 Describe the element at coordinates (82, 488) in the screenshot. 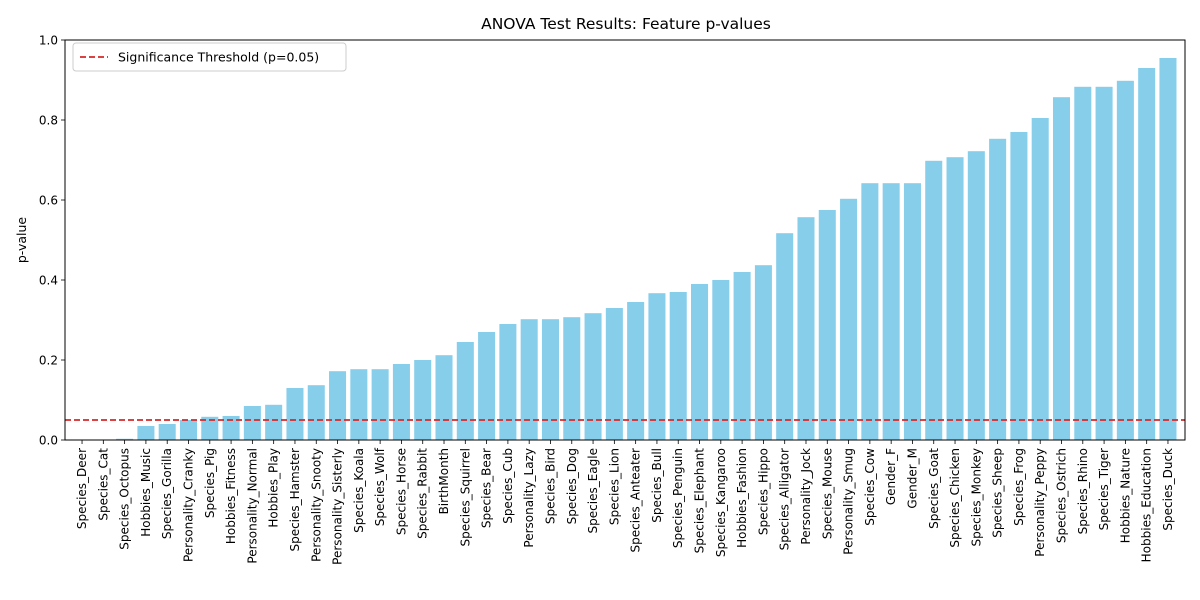

I see `x-tick-label: Species_Deer` at that location.